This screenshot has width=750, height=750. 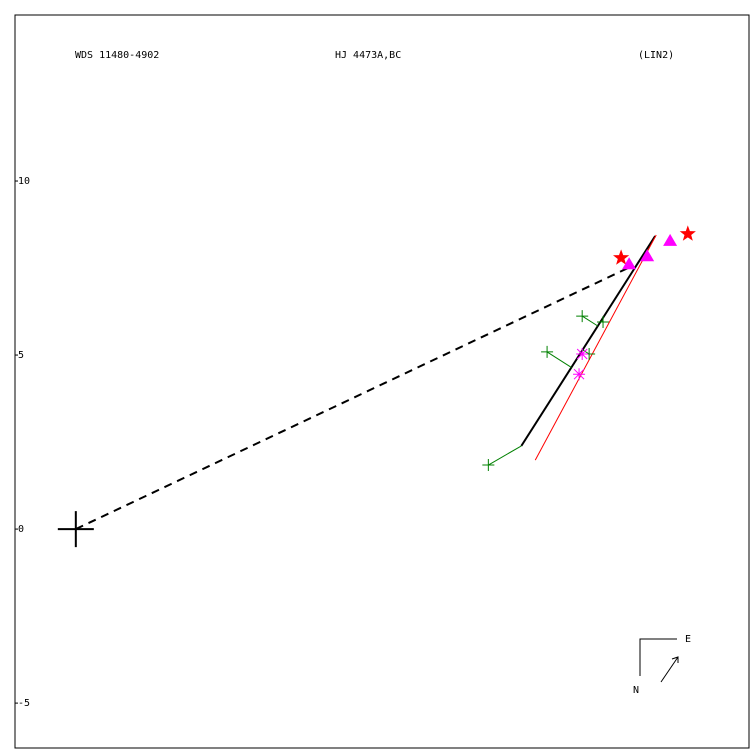 I want to click on y-tick-label: 5, so click(x=21, y=355).